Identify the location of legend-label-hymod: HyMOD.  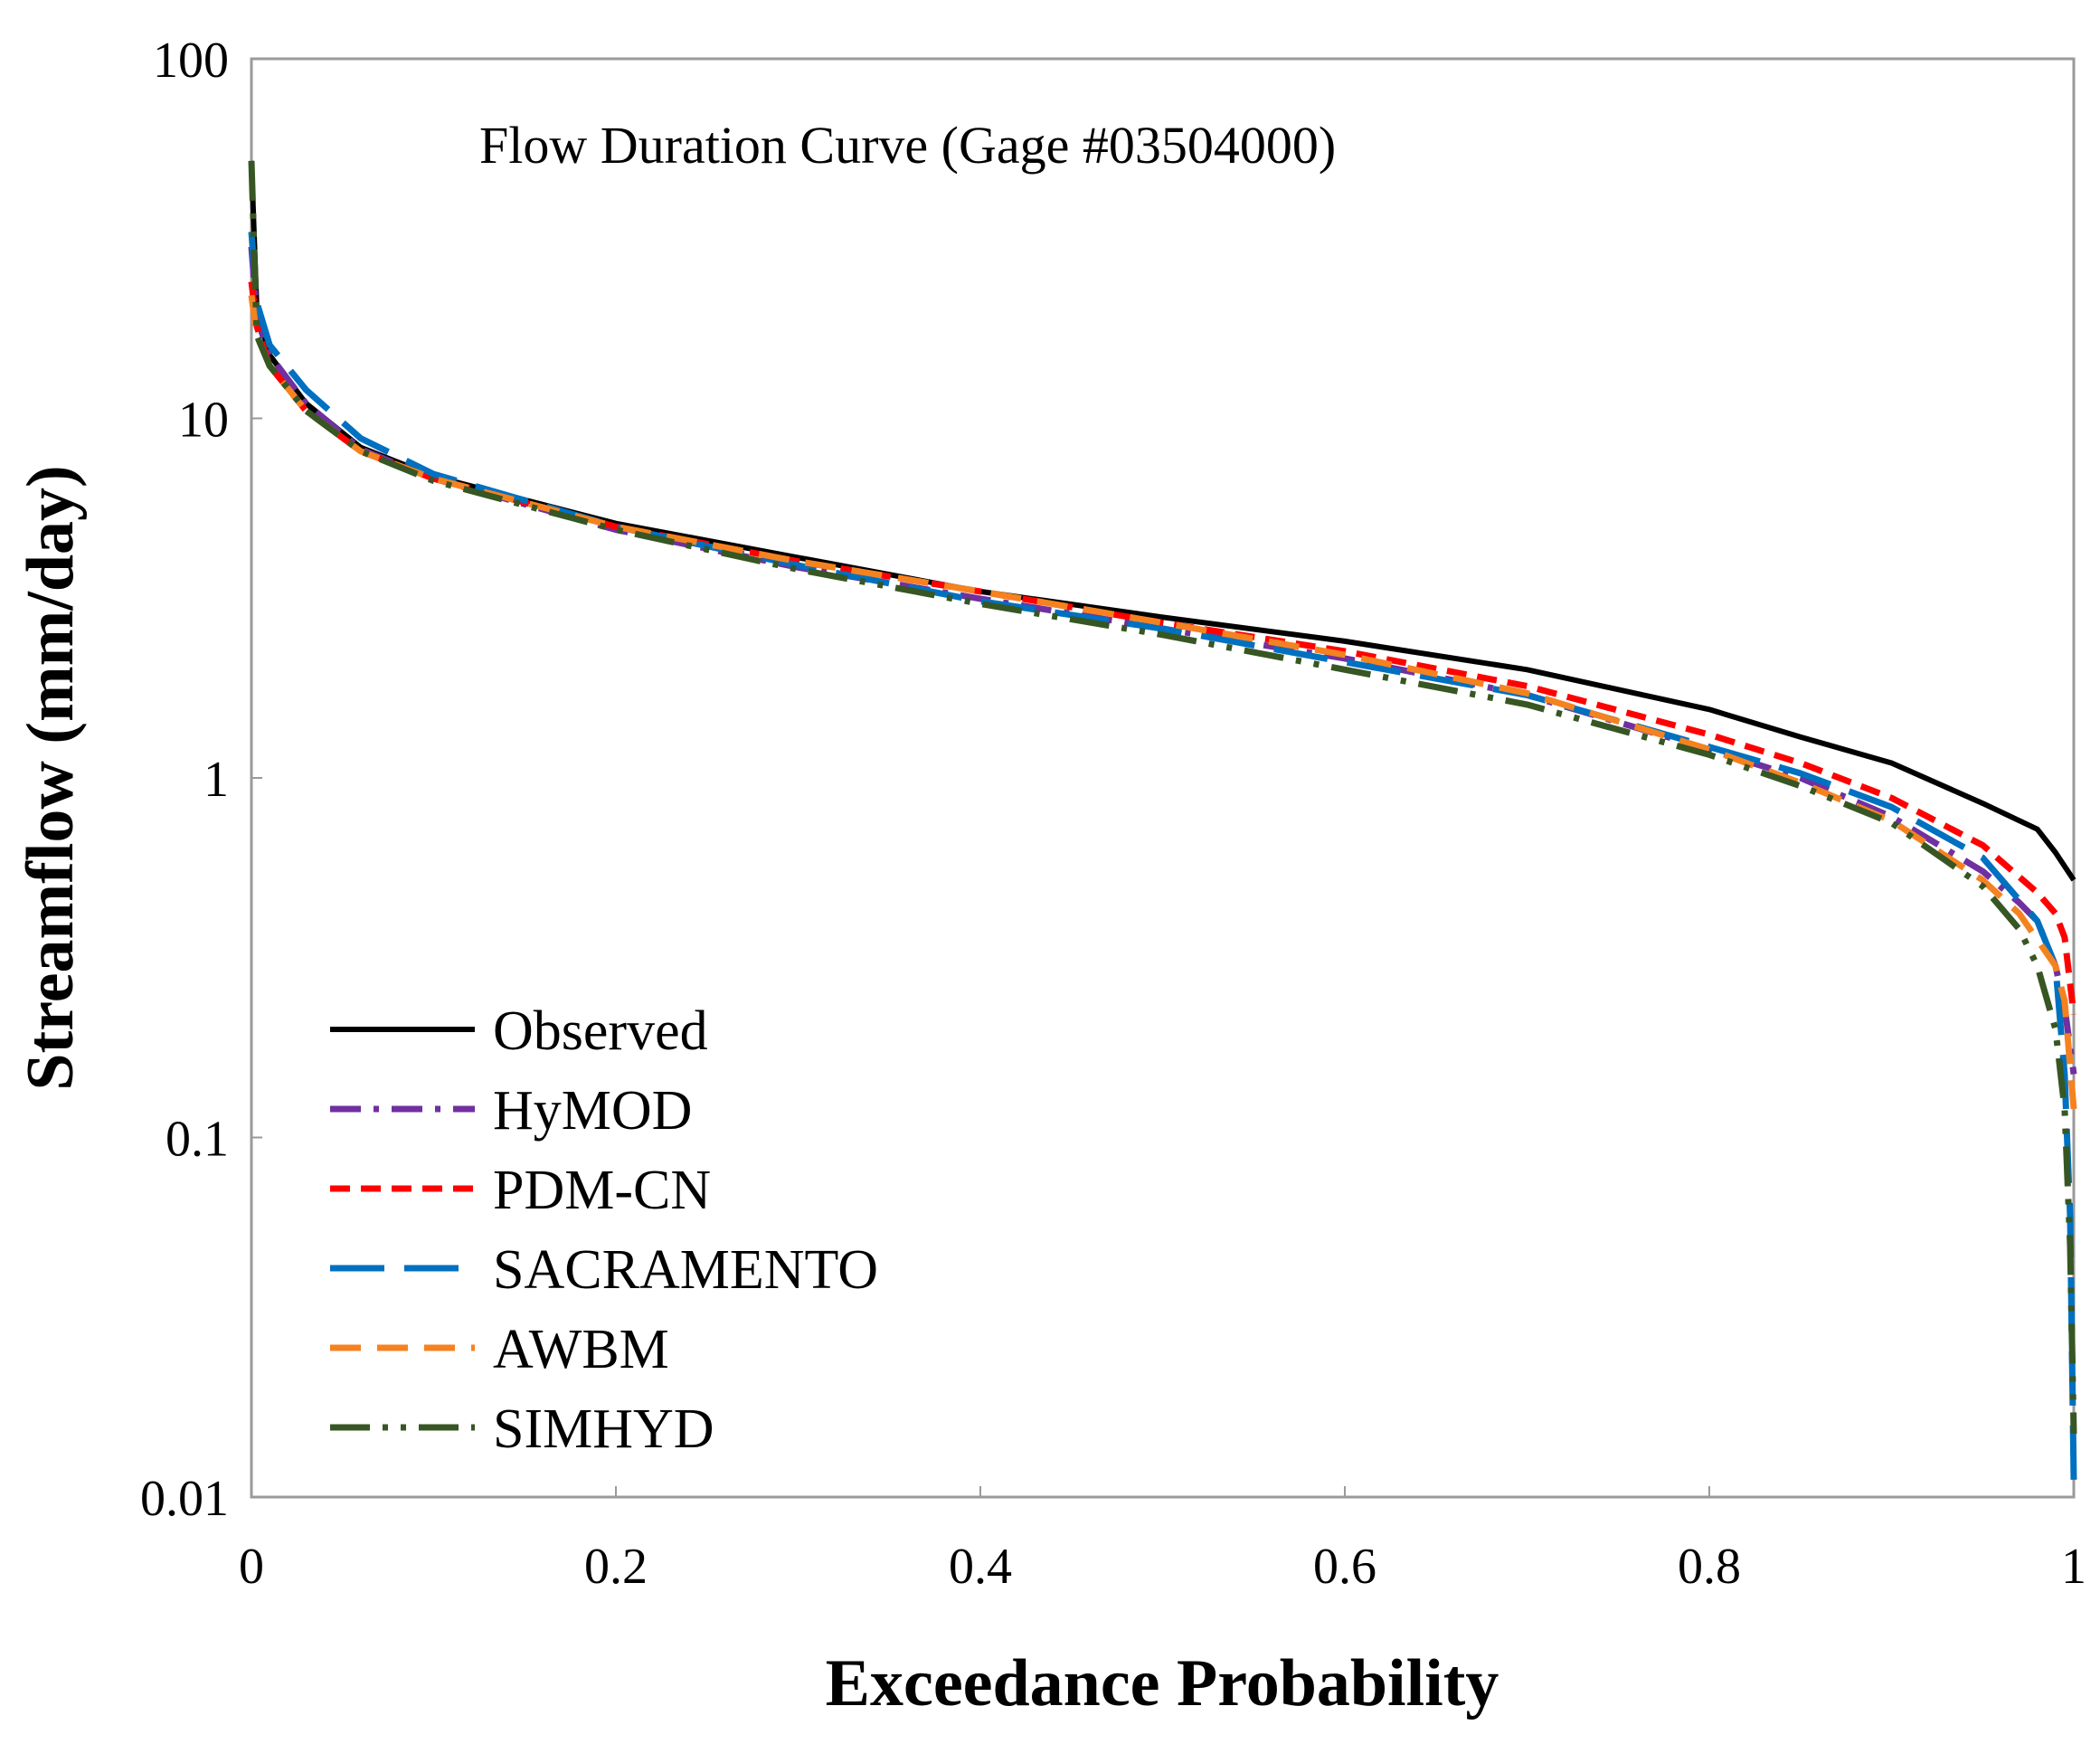
(592, 1111).